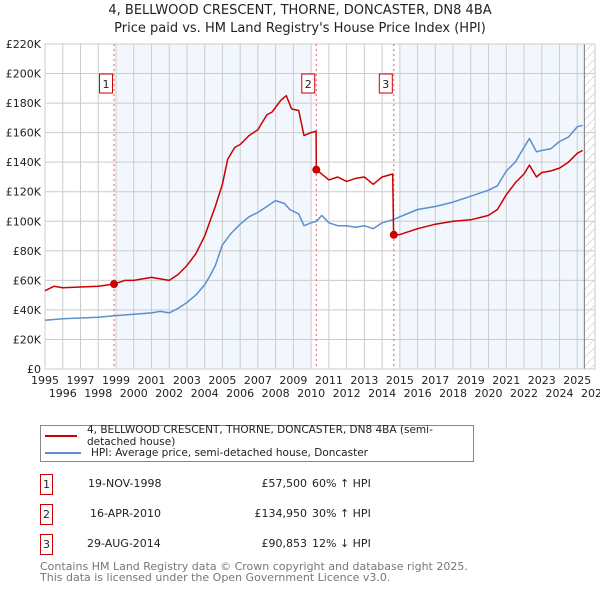 The width and height of the screenshot is (600, 590). Describe the element at coordinates (400, 380) in the screenshot. I see `x-tick-label: 2015` at that location.